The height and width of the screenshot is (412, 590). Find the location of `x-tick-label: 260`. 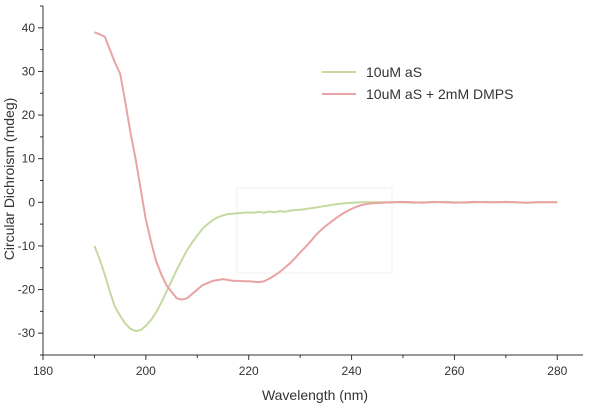

x-tick-label: 260 is located at coordinates (454, 371).